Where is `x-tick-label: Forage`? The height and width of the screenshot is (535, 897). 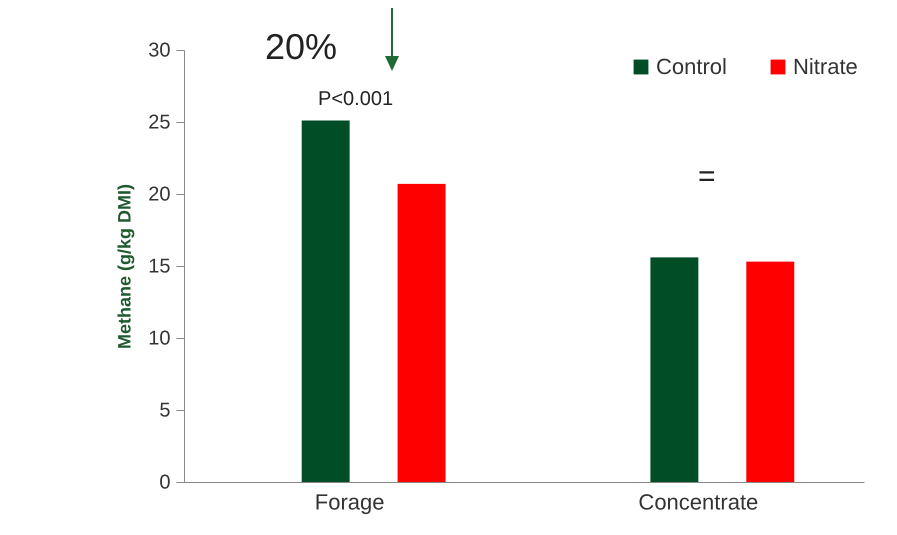
x-tick-label: Forage is located at coordinates (349, 502).